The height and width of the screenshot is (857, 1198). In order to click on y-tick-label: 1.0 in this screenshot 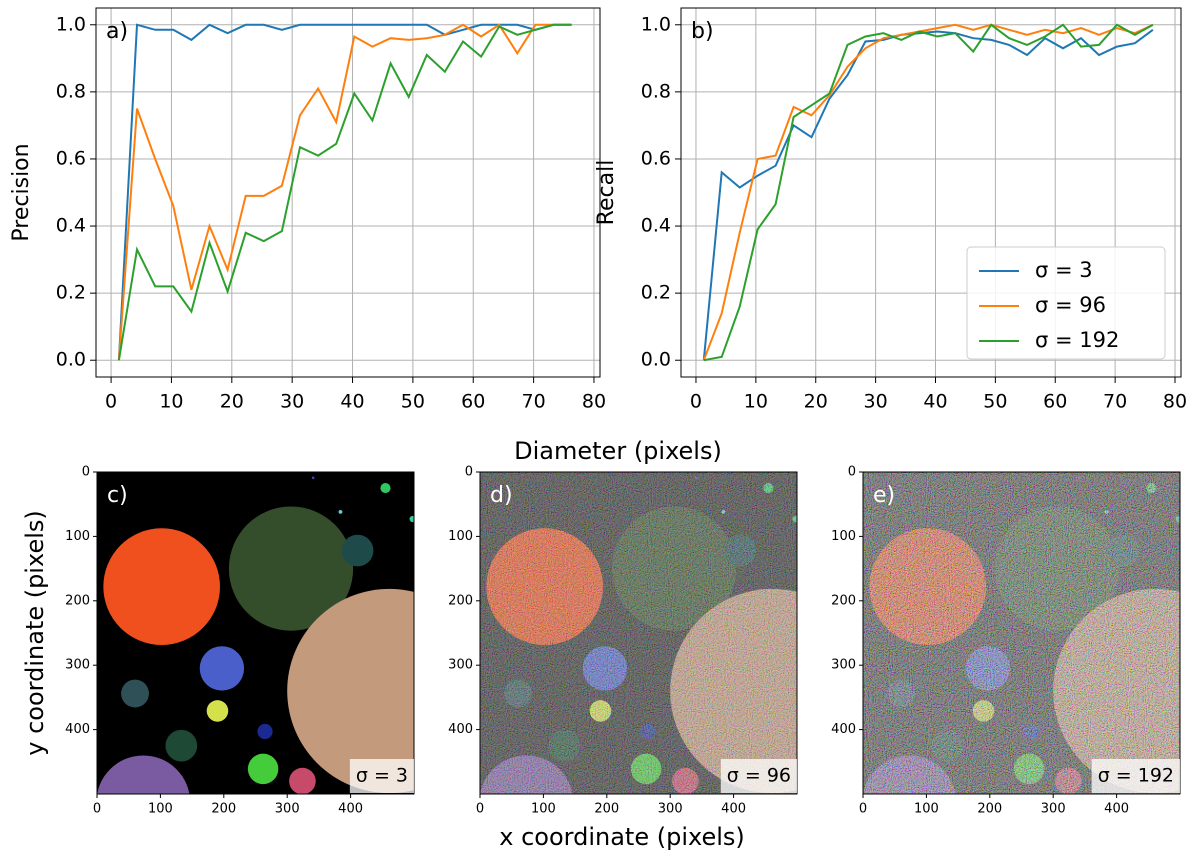, I will do `click(656, 24)`.